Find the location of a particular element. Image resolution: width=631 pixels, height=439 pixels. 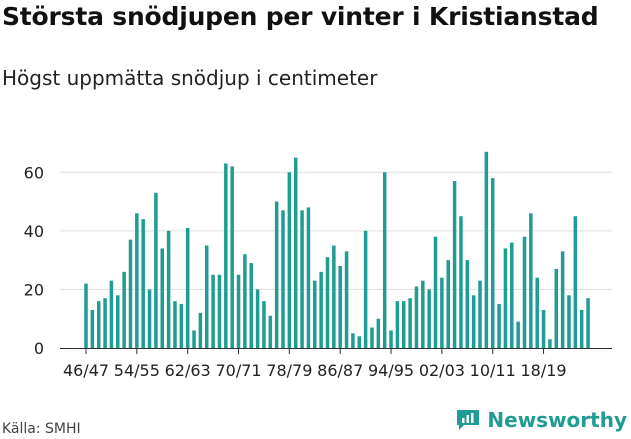

bar-90/91 is located at coordinates (365, 289).